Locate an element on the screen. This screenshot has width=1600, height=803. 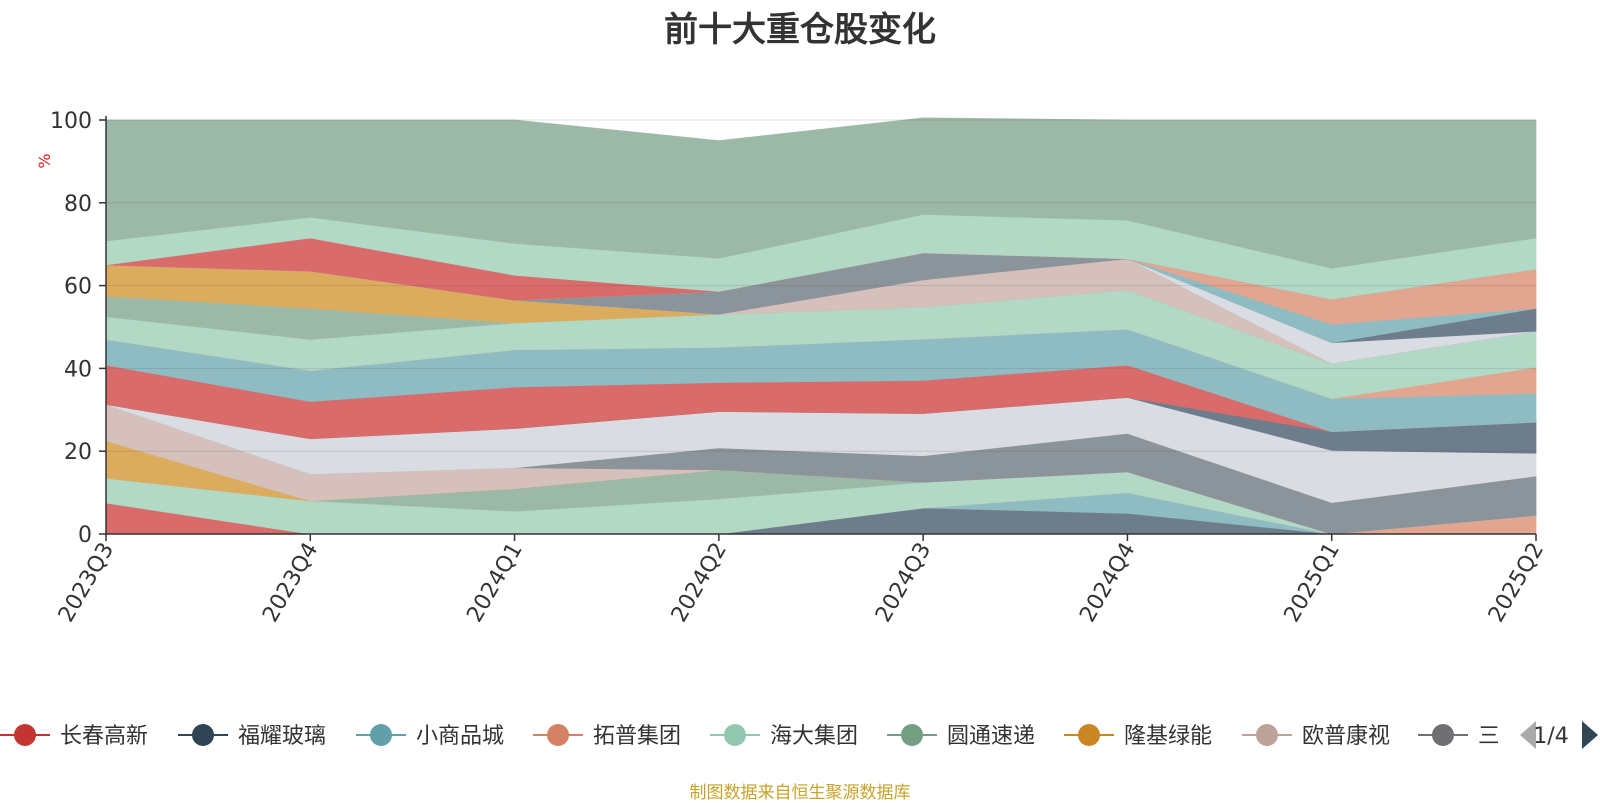
legend-item-2: 福耀玻璃 is located at coordinates (252, 736).